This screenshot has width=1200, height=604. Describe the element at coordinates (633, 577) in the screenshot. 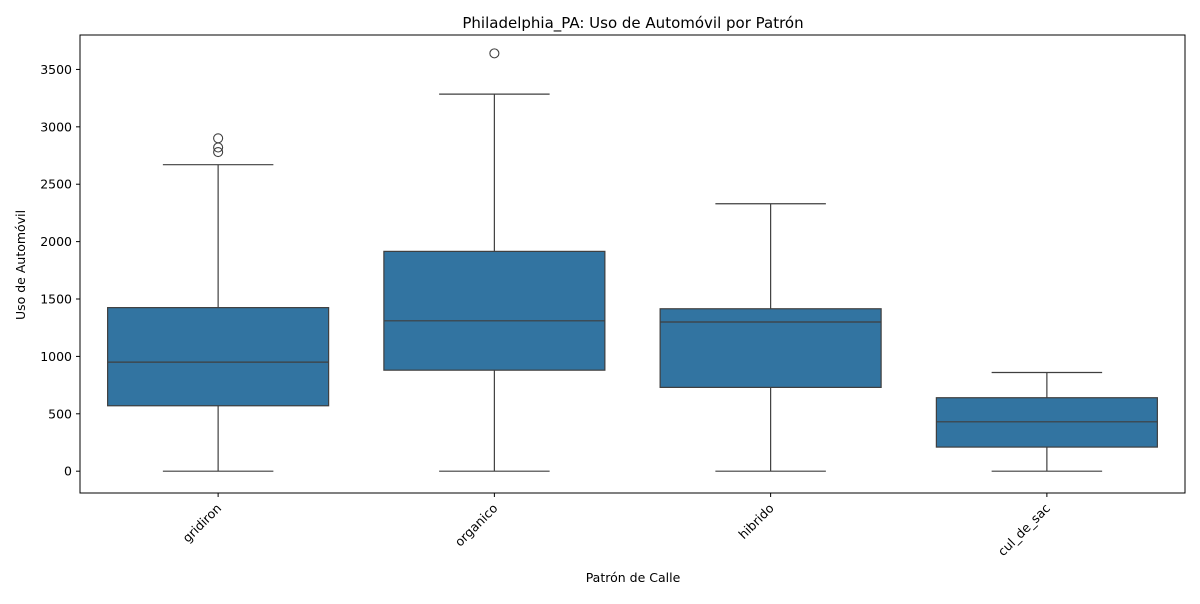

I see `x-axis-label: Patrón de Calle` at that location.